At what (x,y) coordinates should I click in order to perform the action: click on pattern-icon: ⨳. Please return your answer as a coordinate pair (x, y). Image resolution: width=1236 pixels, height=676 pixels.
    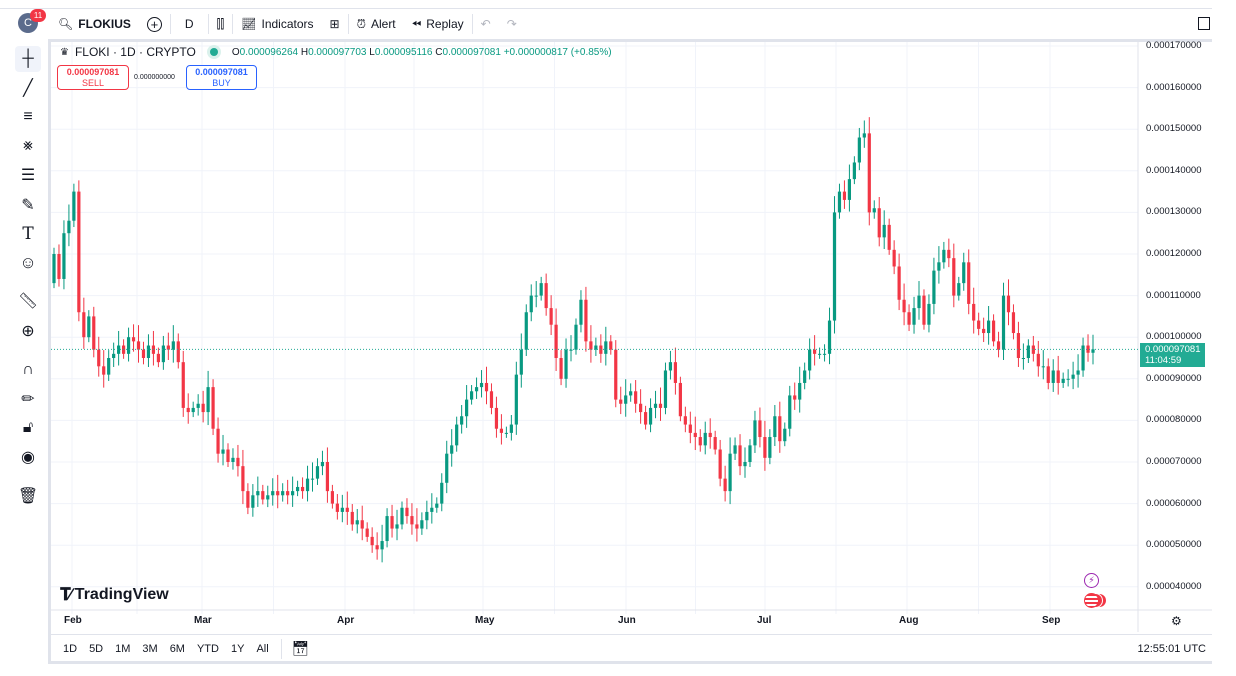
    Looking at the image, I should click on (28, 145).